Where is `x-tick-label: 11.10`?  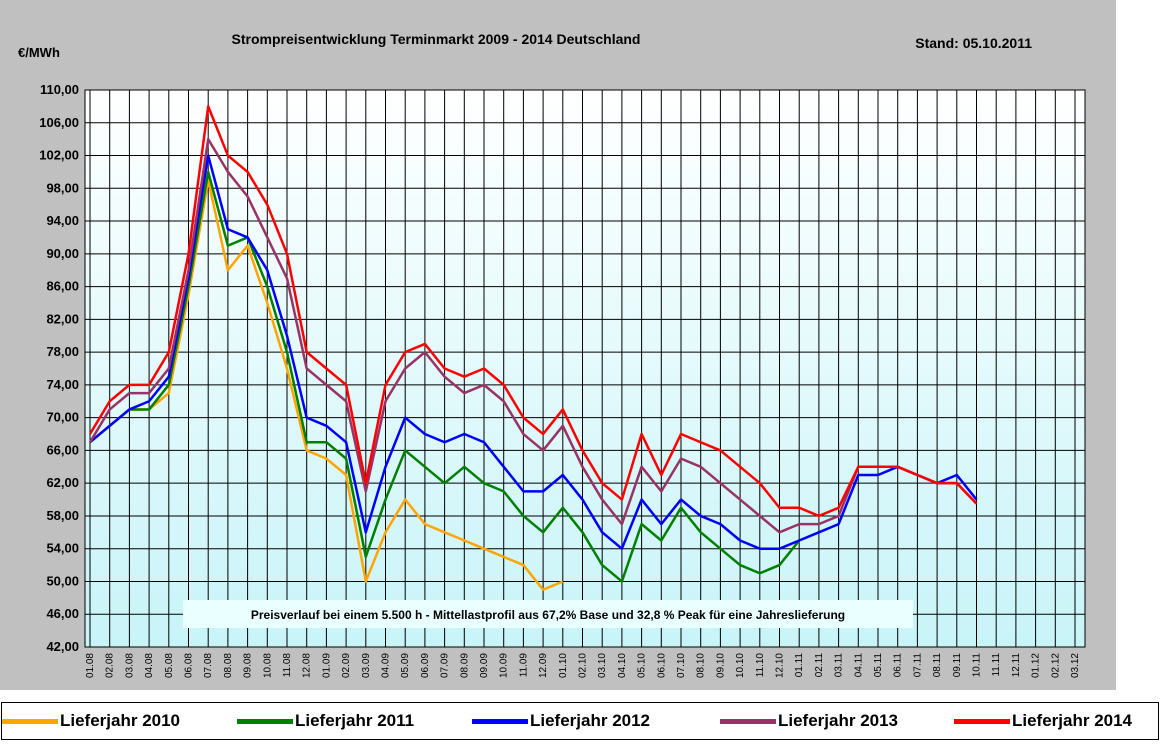
x-tick-label: 11.10 is located at coordinates (760, 665).